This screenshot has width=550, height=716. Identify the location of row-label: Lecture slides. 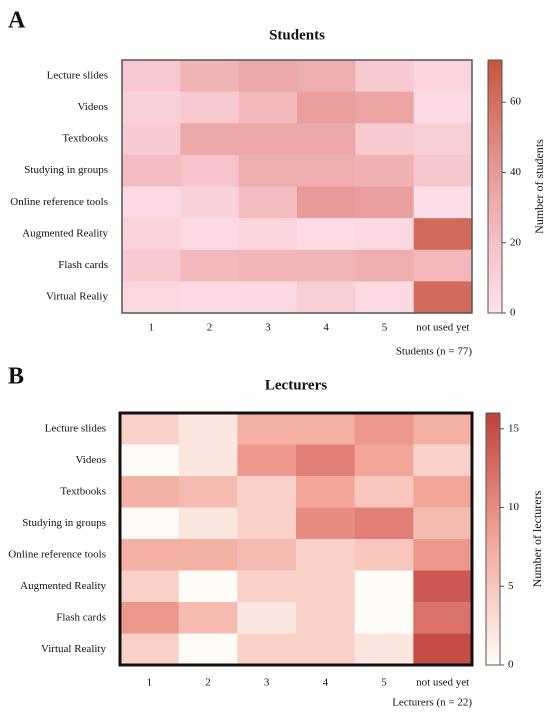
(77, 75).